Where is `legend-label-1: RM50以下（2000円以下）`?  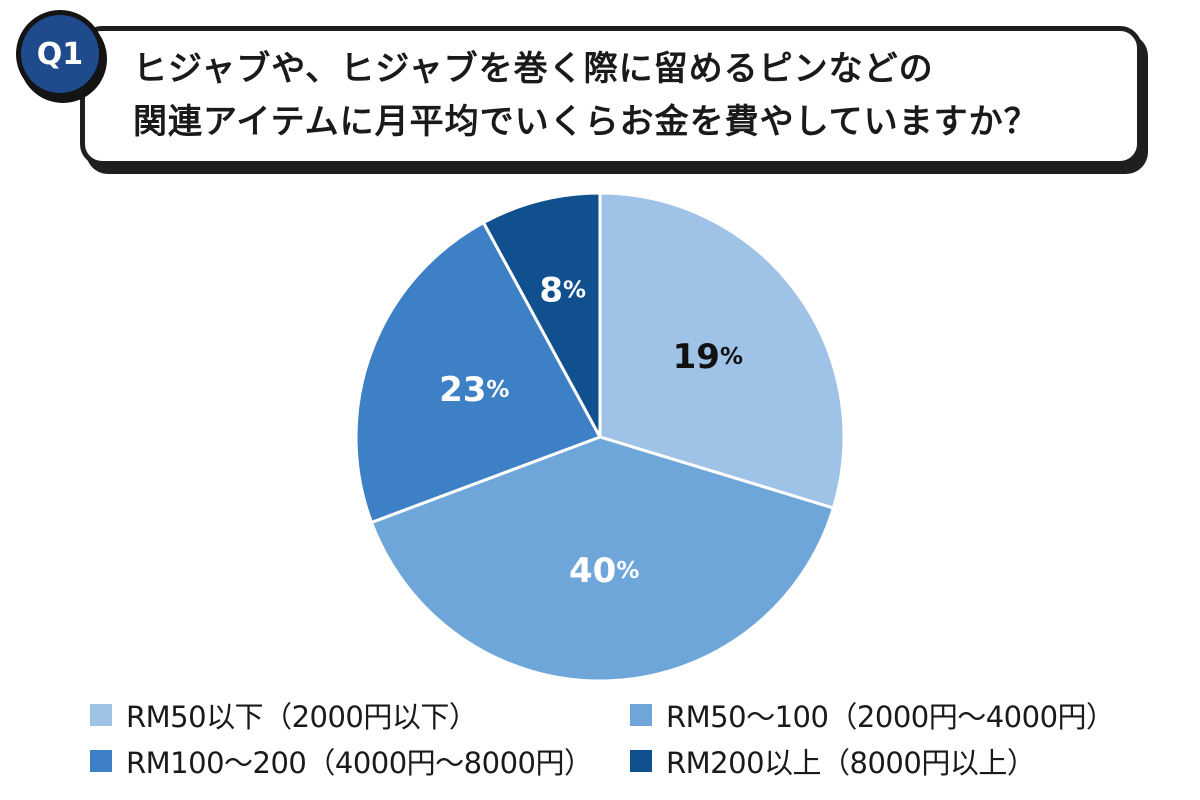 legend-label-1: RM50以下（2000円以下） is located at coordinates (302, 717).